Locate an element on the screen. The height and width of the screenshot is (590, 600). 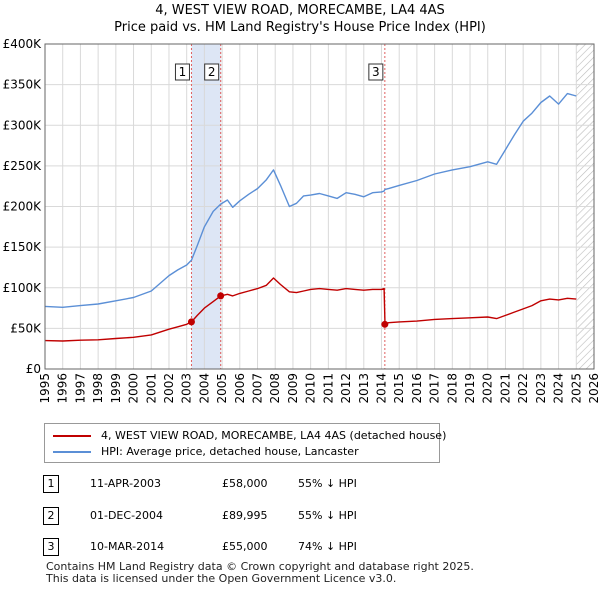
x-tick-label: 2003 is located at coordinates (187, 388).